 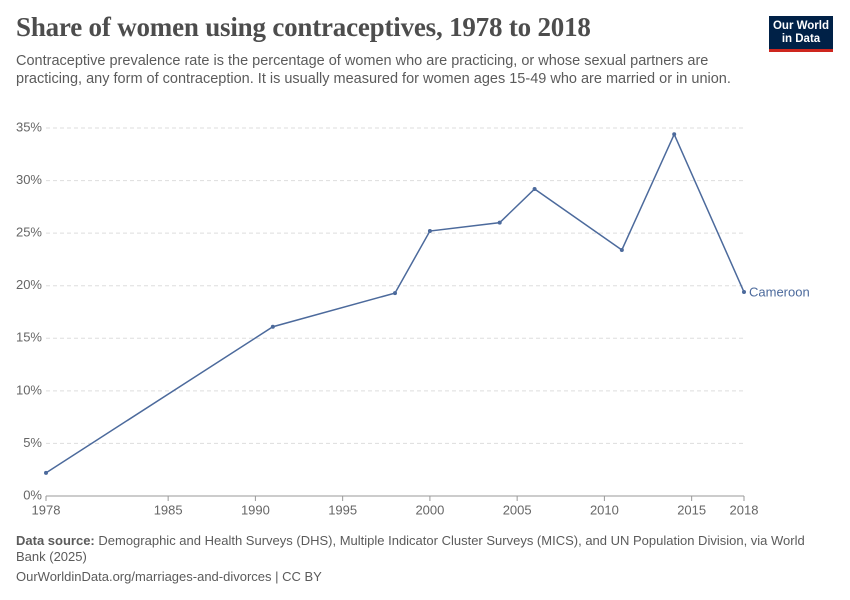 I want to click on y-tick-label: 0%, so click(x=32, y=494).